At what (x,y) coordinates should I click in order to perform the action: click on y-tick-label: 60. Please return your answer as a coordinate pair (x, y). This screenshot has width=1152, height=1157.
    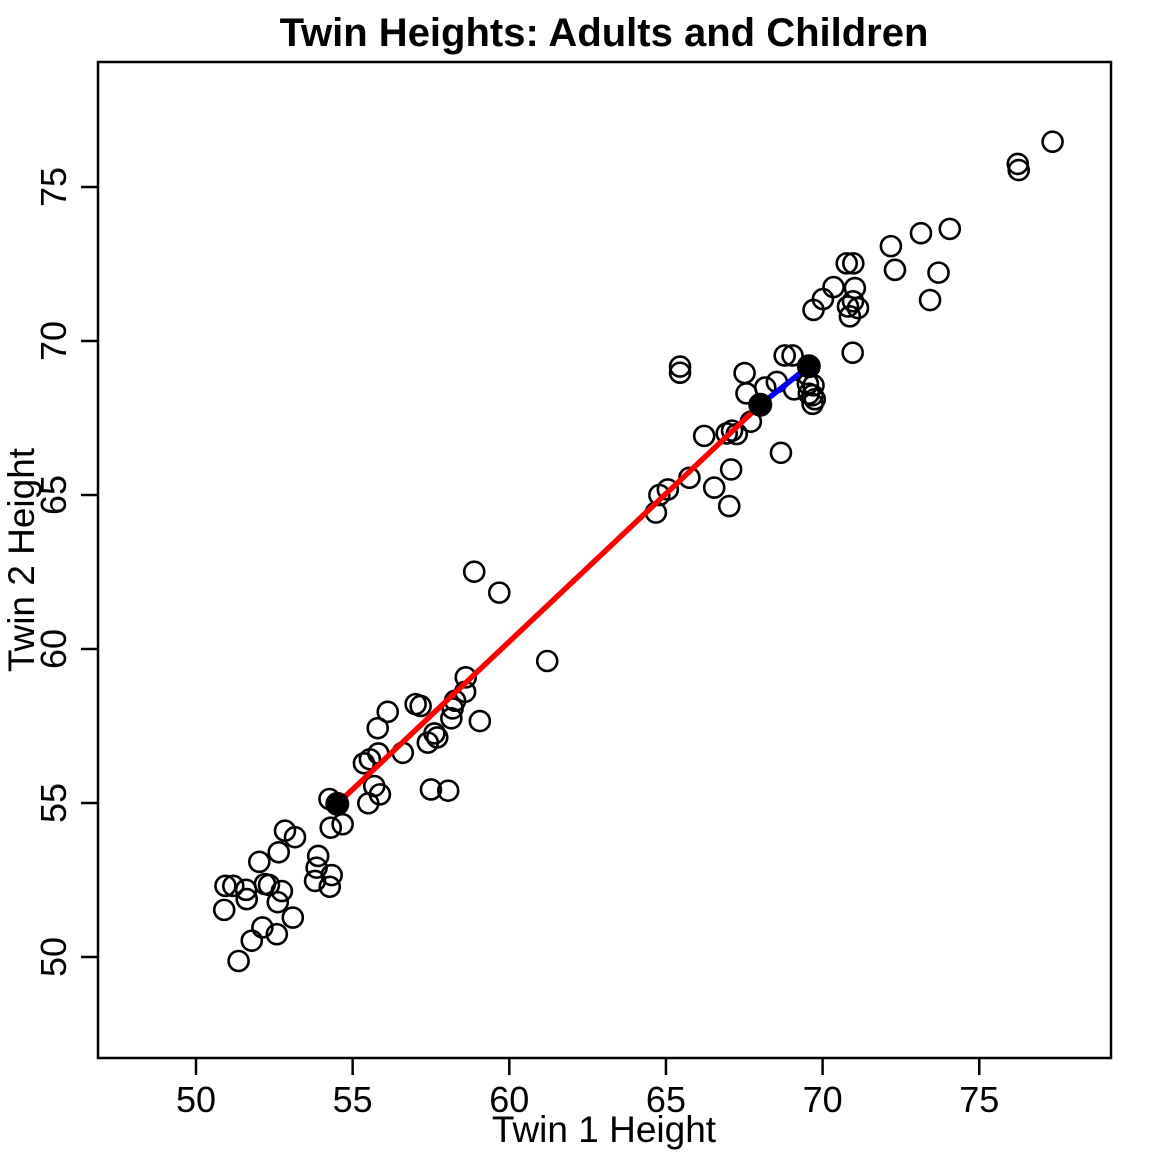
    Looking at the image, I should click on (53, 649).